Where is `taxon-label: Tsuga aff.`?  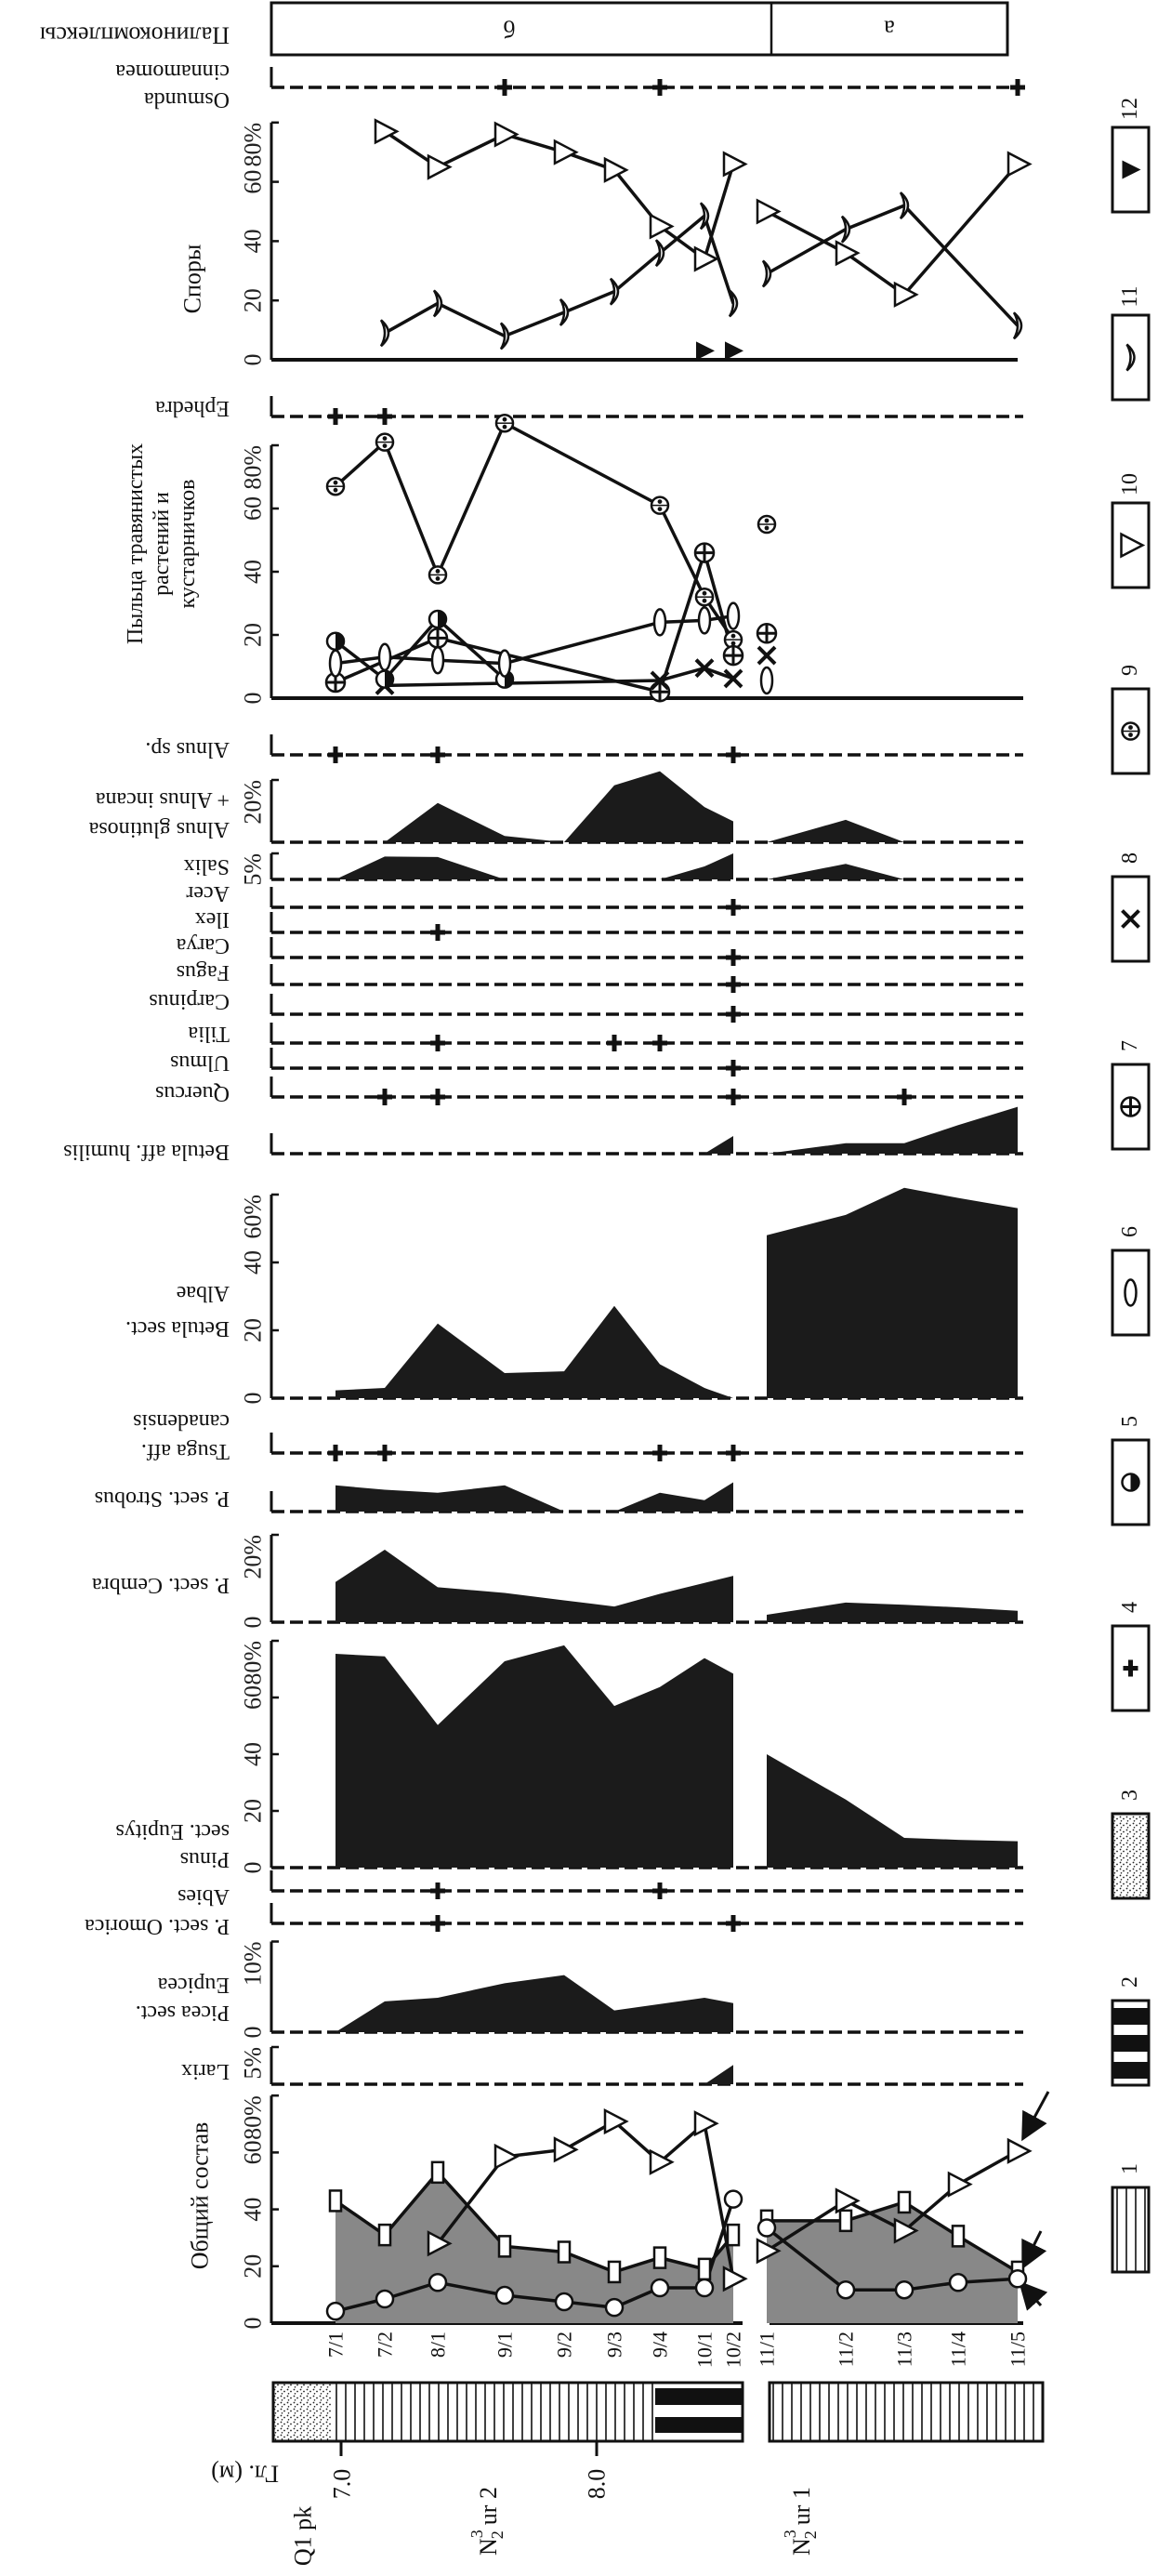 taxon-label: Tsuga aff. is located at coordinates (186, 1451).